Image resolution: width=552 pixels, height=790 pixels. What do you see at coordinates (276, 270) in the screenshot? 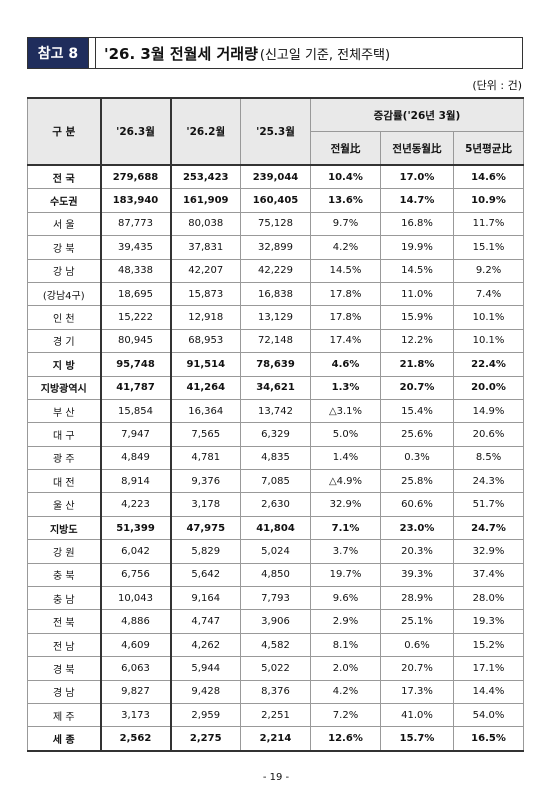
I see `table-row: 강 남 48,338 42,207 42,229 14.5% 14.5% 9.2%` at bounding box center [276, 270].